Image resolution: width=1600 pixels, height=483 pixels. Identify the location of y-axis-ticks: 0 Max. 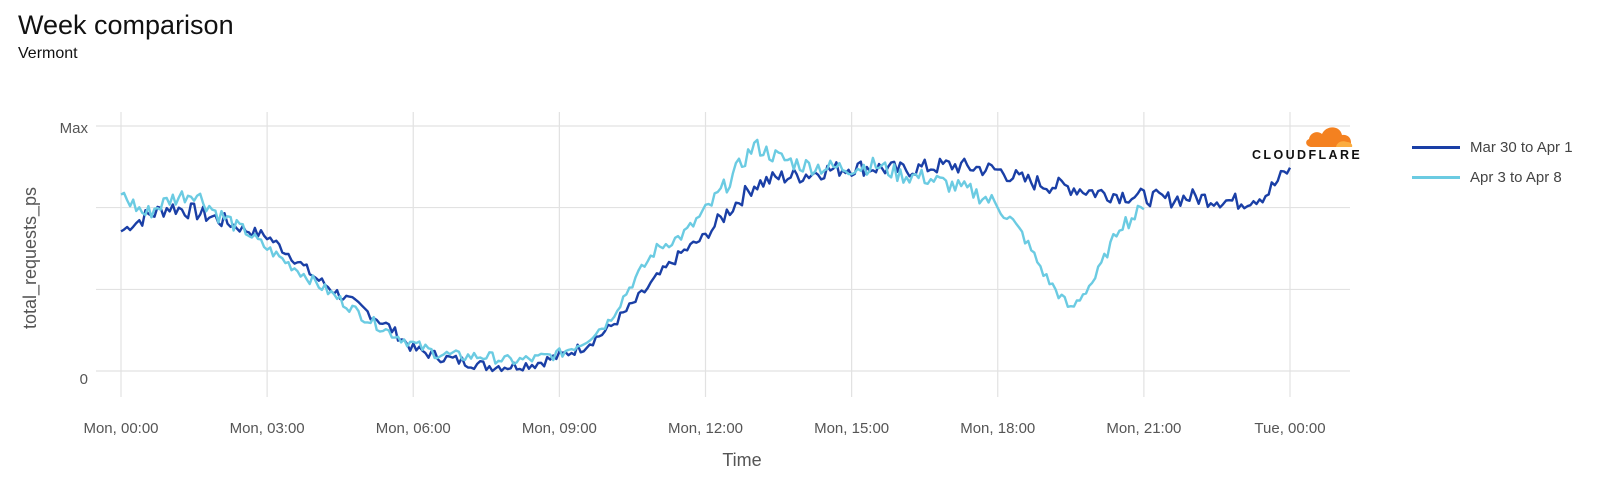
(74, 254).